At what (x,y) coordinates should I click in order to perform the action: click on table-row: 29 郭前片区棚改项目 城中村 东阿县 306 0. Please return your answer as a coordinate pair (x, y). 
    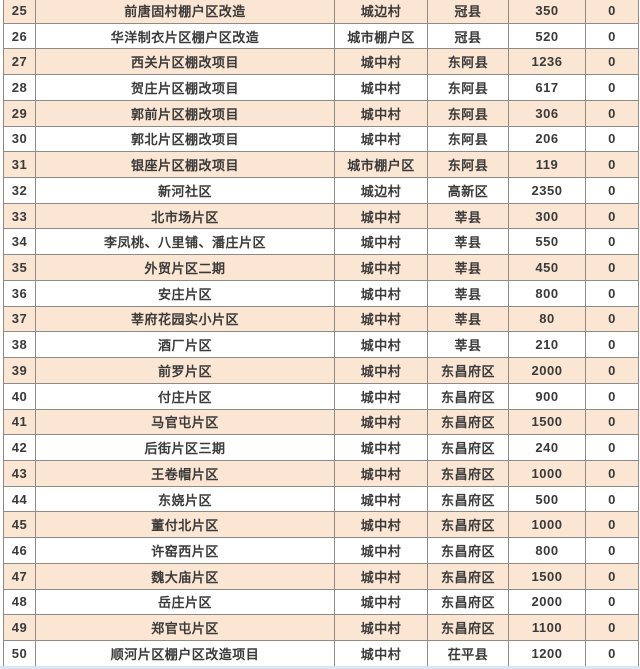
    Looking at the image, I should click on (321, 113).